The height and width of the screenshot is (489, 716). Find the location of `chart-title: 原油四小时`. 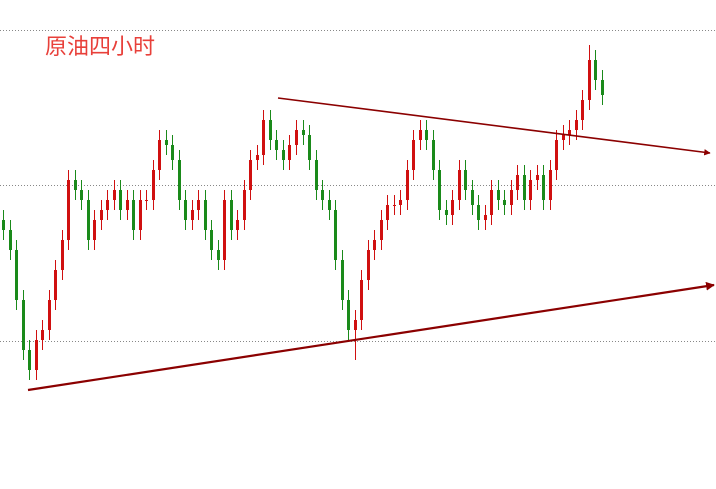

chart-title: 原油四小时 is located at coordinates (100, 47).